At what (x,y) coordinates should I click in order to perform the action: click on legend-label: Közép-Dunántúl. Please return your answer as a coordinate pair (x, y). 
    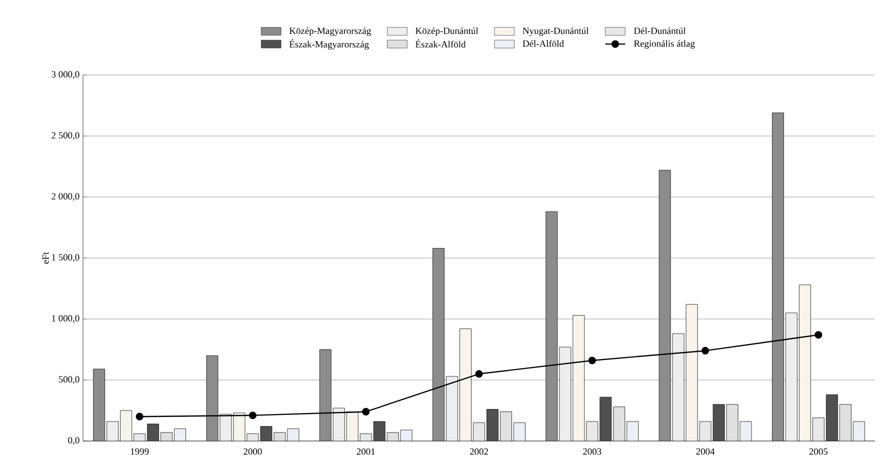
    Looking at the image, I should click on (447, 31).